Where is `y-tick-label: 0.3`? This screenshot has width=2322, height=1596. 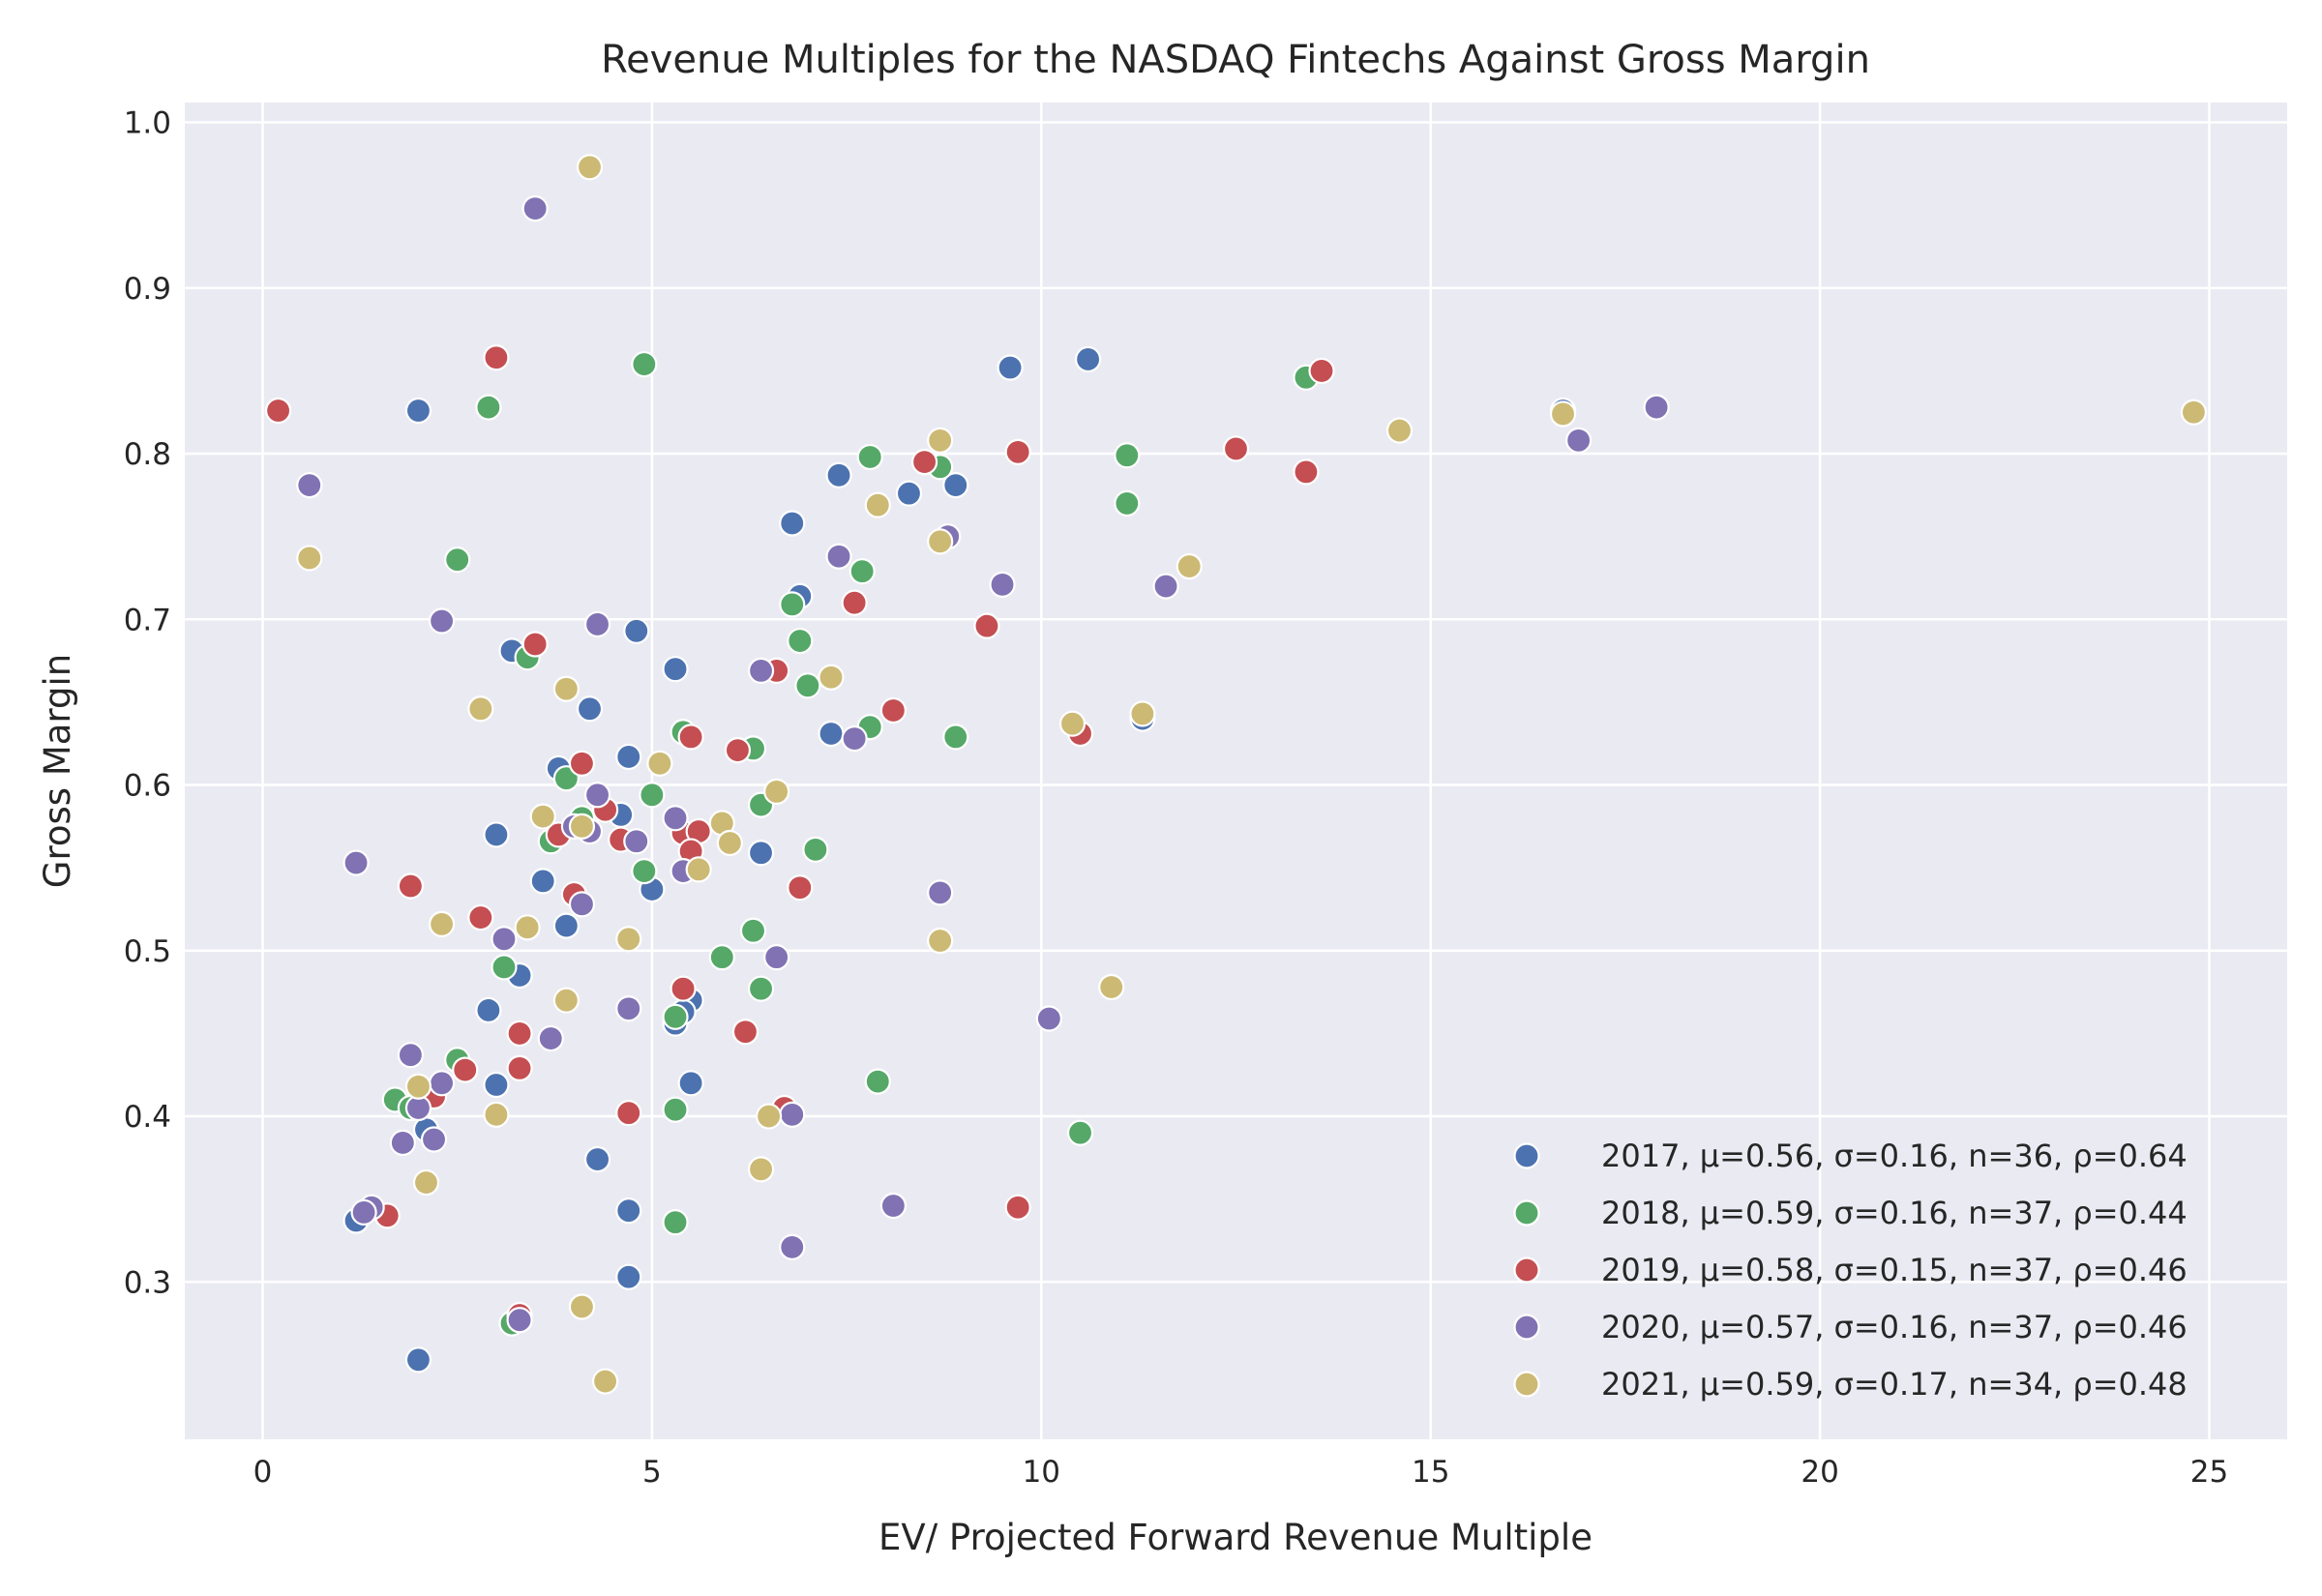 y-tick-label: 0.3 is located at coordinates (147, 1282).